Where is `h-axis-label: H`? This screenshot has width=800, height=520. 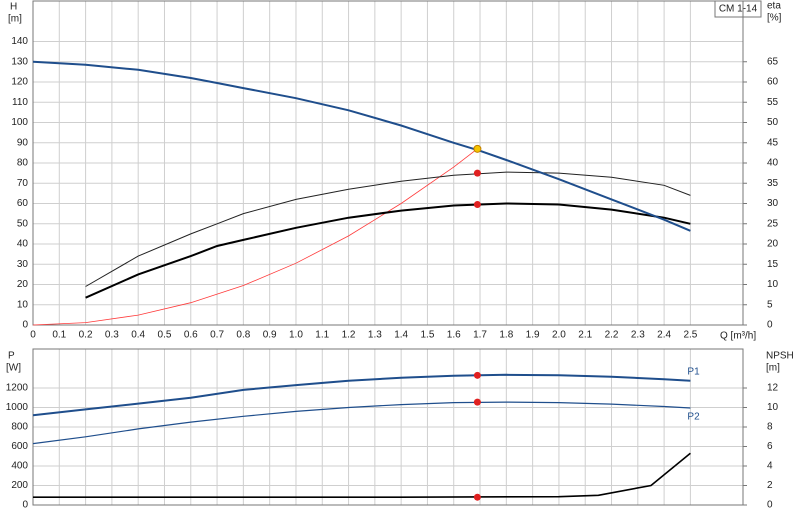
h-axis-label: H is located at coordinates (13, 7).